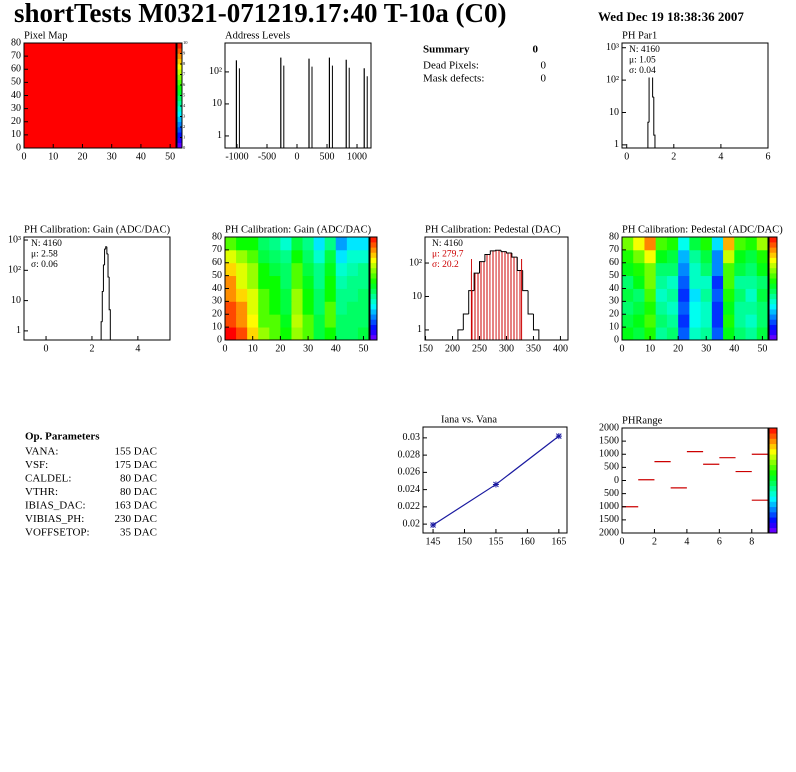 Image resolution: width=796 pixels, height=772 pixels. I want to click on x-tick-label: 30, so click(112, 156).